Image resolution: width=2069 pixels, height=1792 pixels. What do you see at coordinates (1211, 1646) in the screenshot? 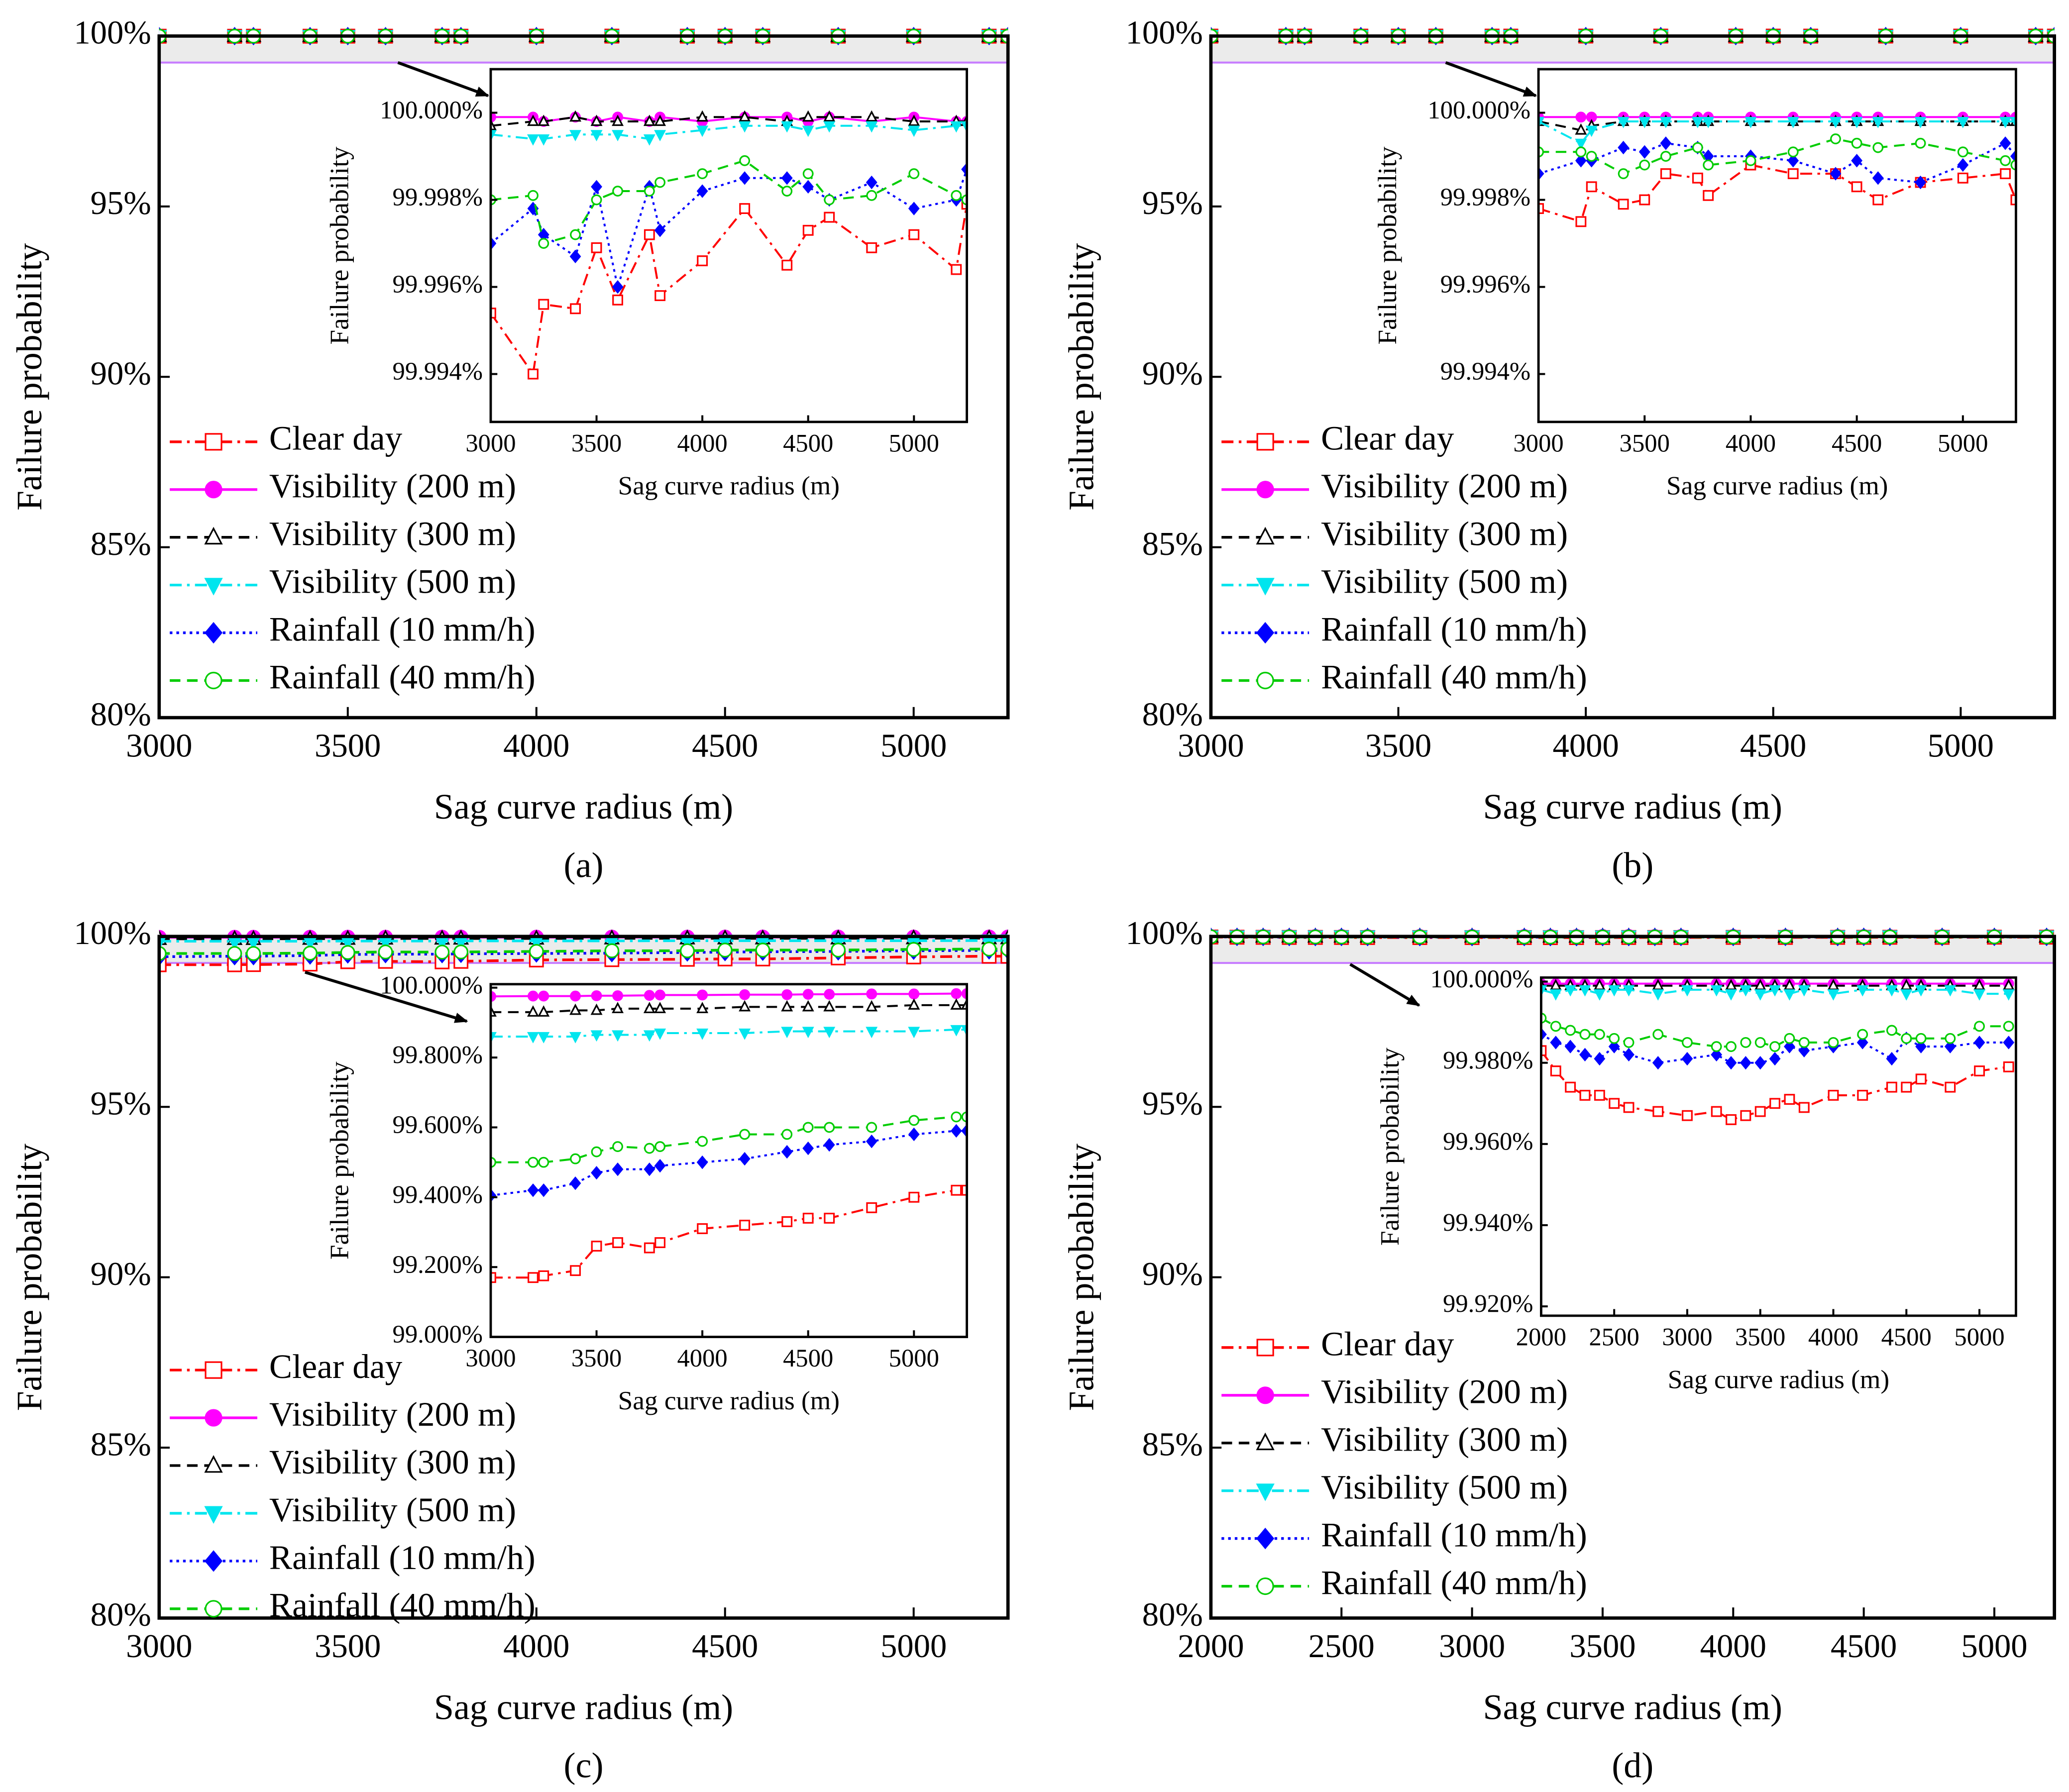
I see `x-tick-label: 2000` at bounding box center [1211, 1646].